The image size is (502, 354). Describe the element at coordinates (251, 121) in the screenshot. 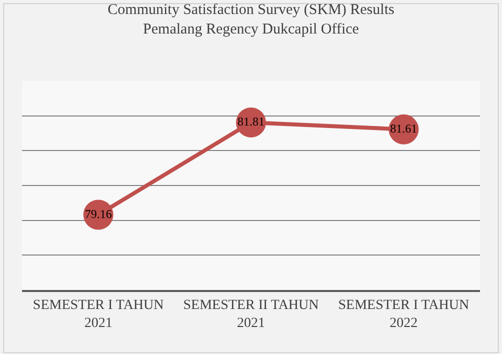

I see `data-label: 81.81` at that location.